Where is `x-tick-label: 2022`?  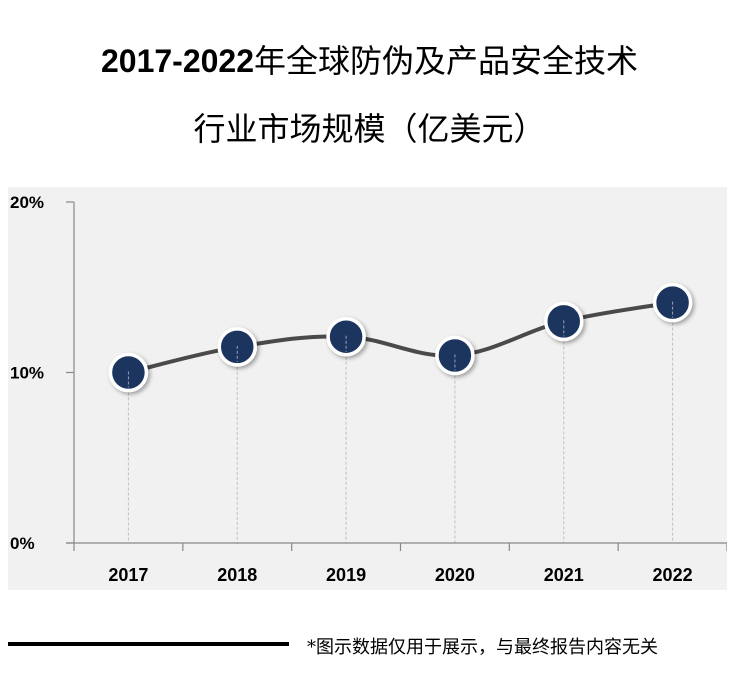 x-tick-label: 2022 is located at coordinates (673, 575).